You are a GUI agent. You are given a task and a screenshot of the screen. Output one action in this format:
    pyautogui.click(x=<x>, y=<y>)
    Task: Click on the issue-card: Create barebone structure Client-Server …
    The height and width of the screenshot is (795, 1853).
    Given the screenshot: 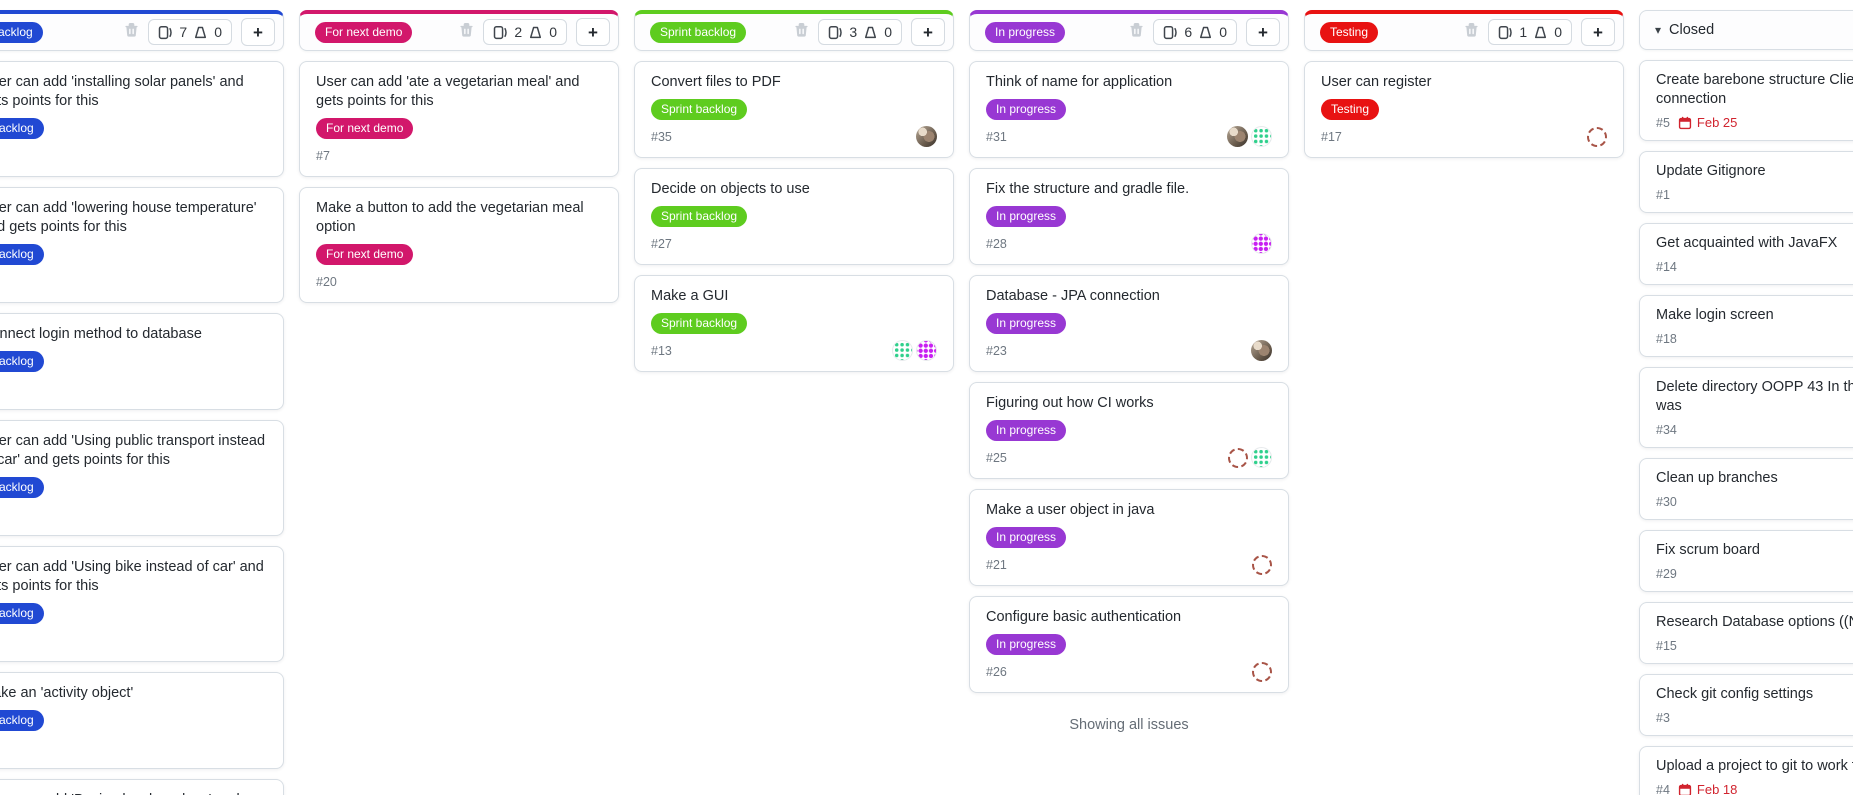 What is the action you would take?
    pyautogui.click(x=1746, y=100)
    